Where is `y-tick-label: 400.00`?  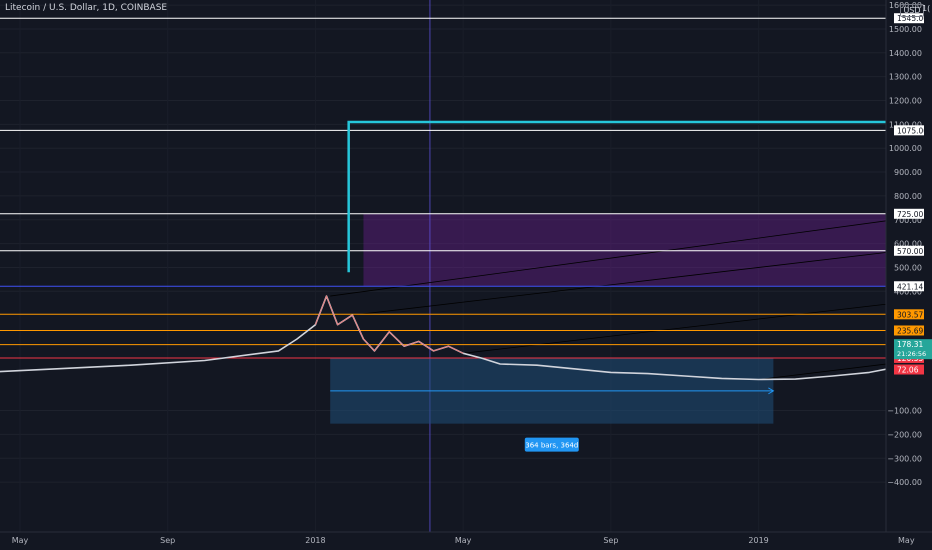 y-tick-label: 400.00 is located at coordinates (908, 291).